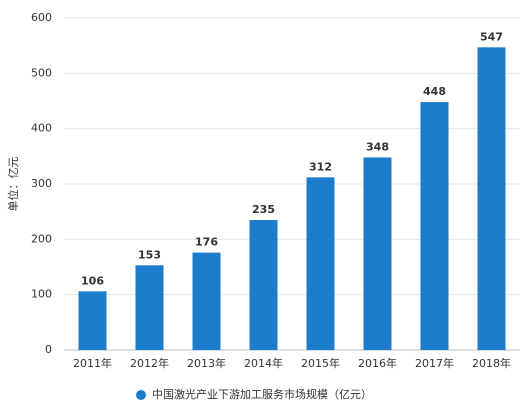 This screenshot has width=530, height=414. I want to click on data-label: 547, so click(491, 36).